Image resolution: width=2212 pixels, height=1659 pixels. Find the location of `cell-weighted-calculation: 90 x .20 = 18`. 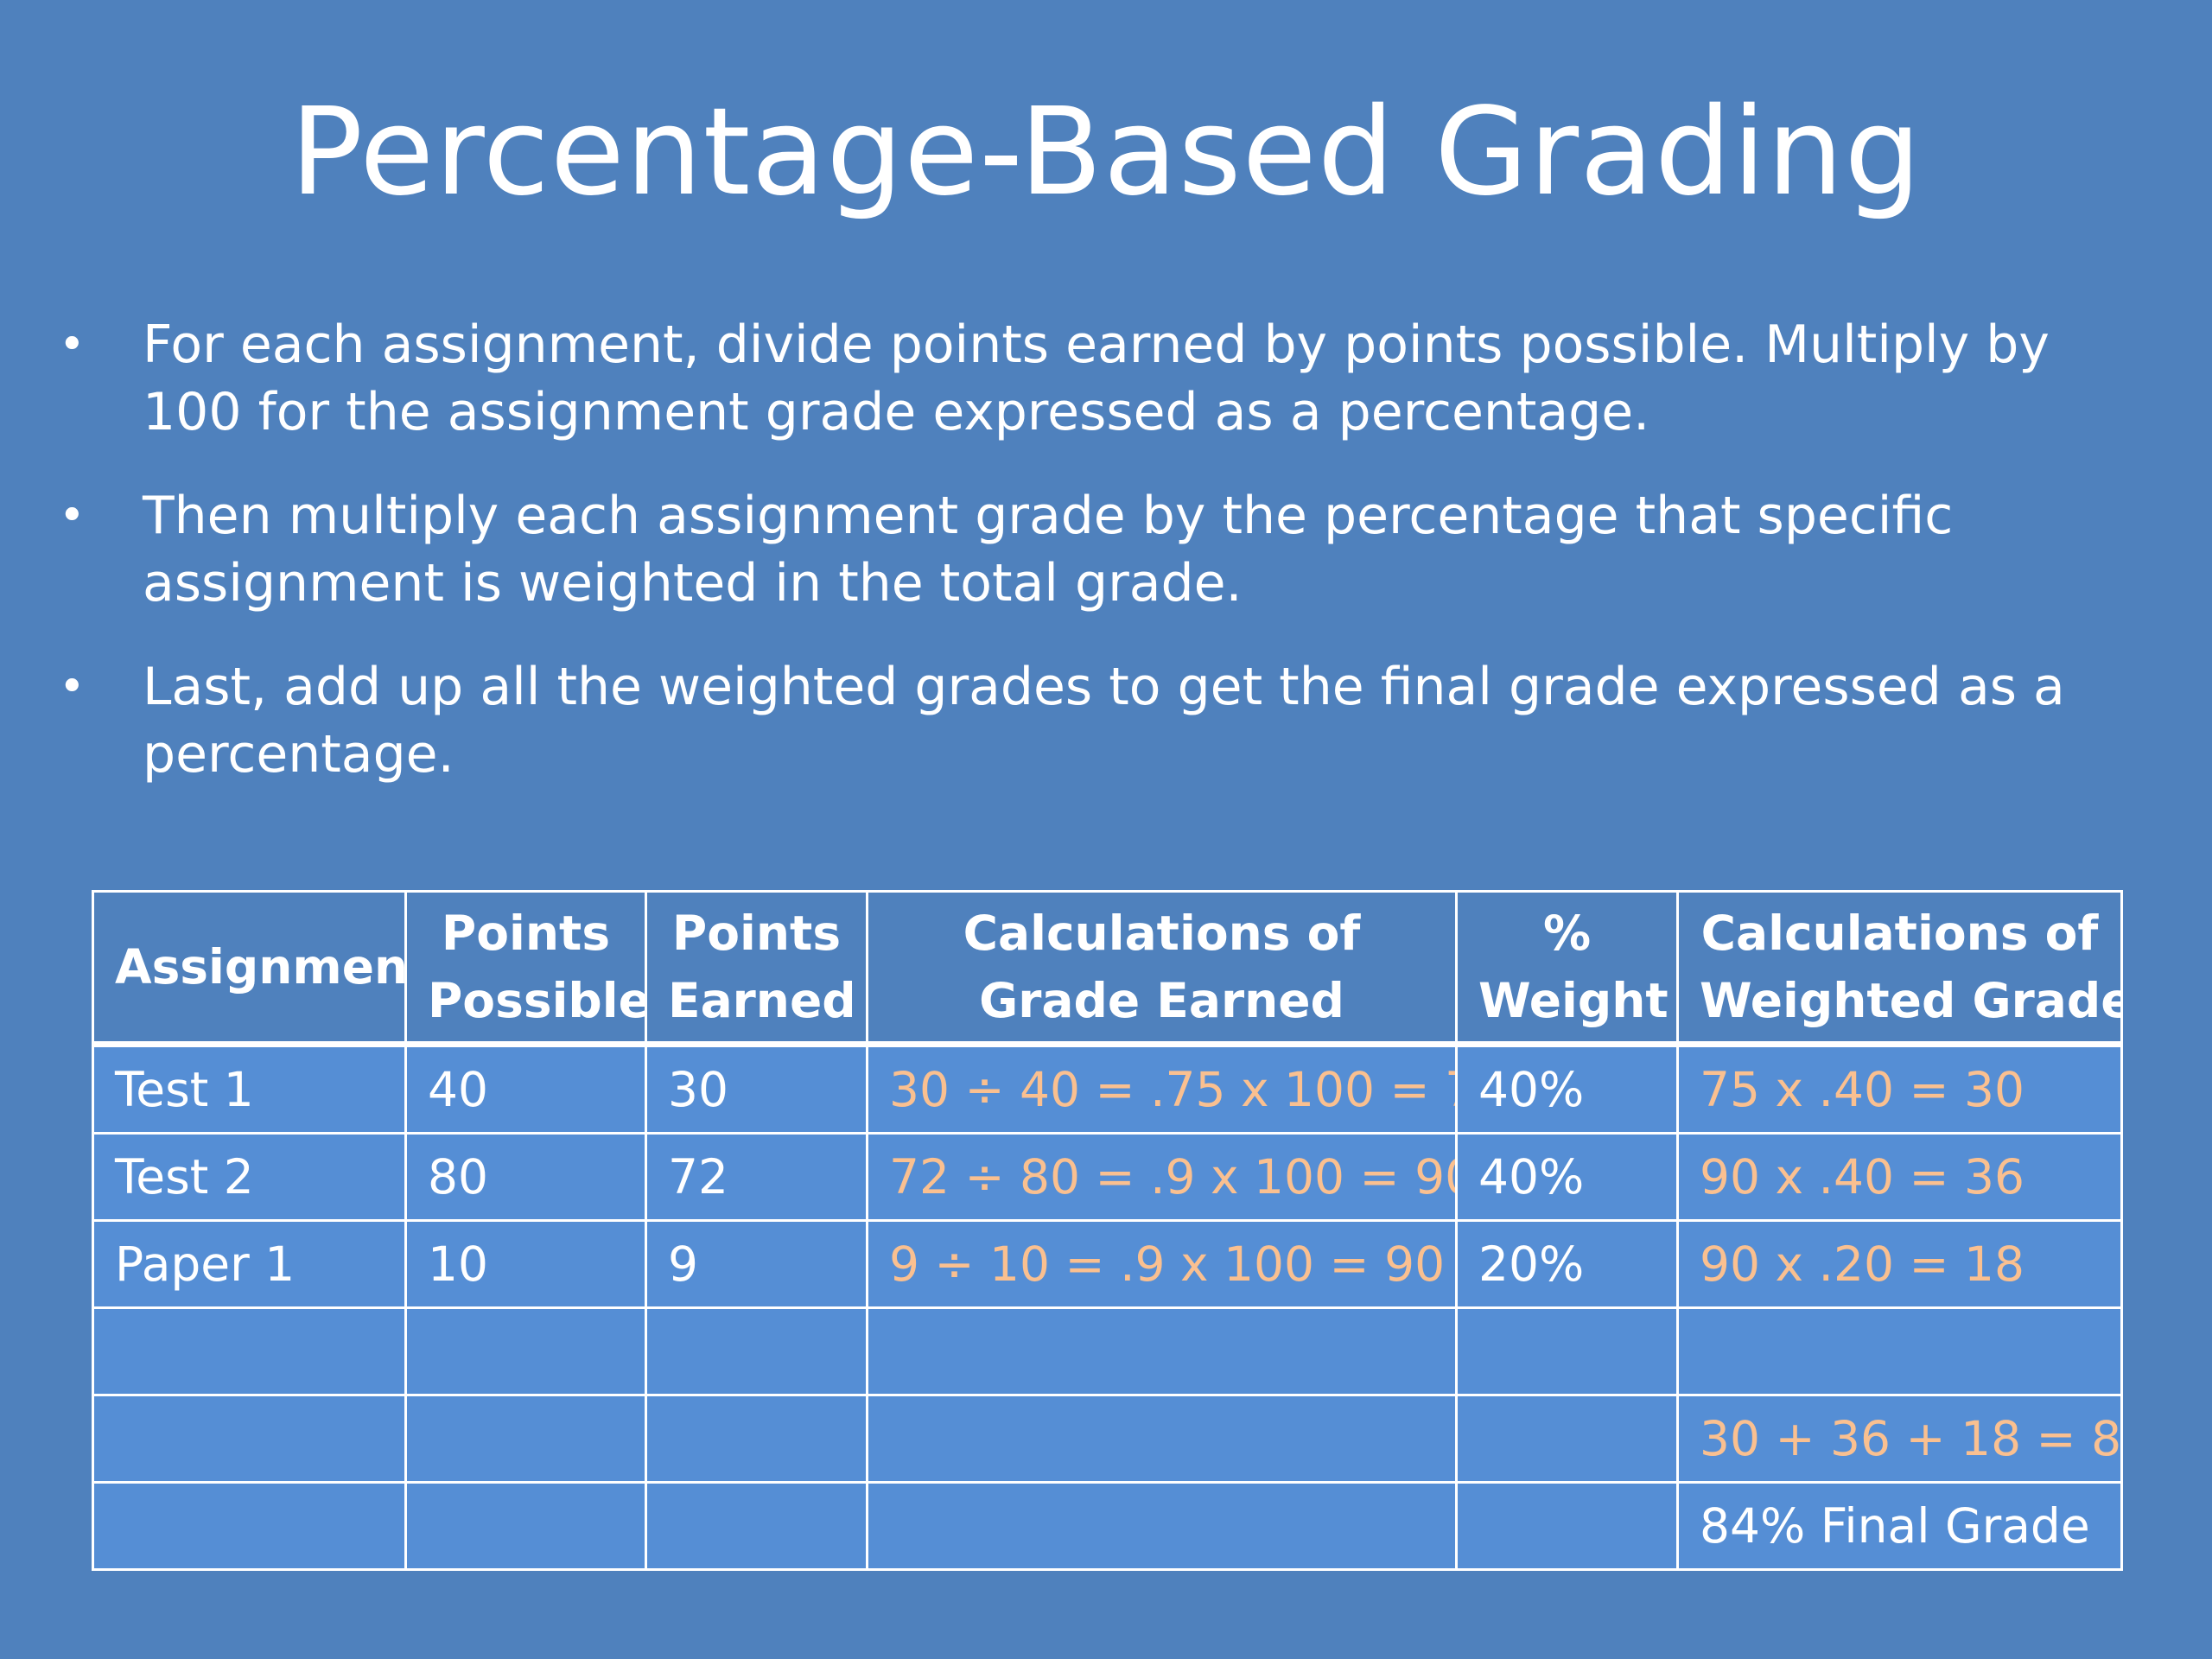

cell-weighted-calculation: 90 x .20 = 18 is located at coordinates (1900, 1264).